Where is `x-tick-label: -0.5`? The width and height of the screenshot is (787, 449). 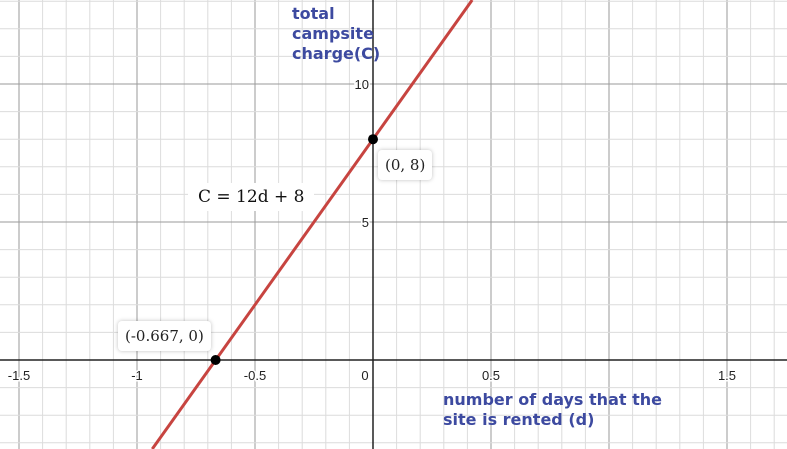
x-tick-label: -0.5 is located at coordinates (255, 375).